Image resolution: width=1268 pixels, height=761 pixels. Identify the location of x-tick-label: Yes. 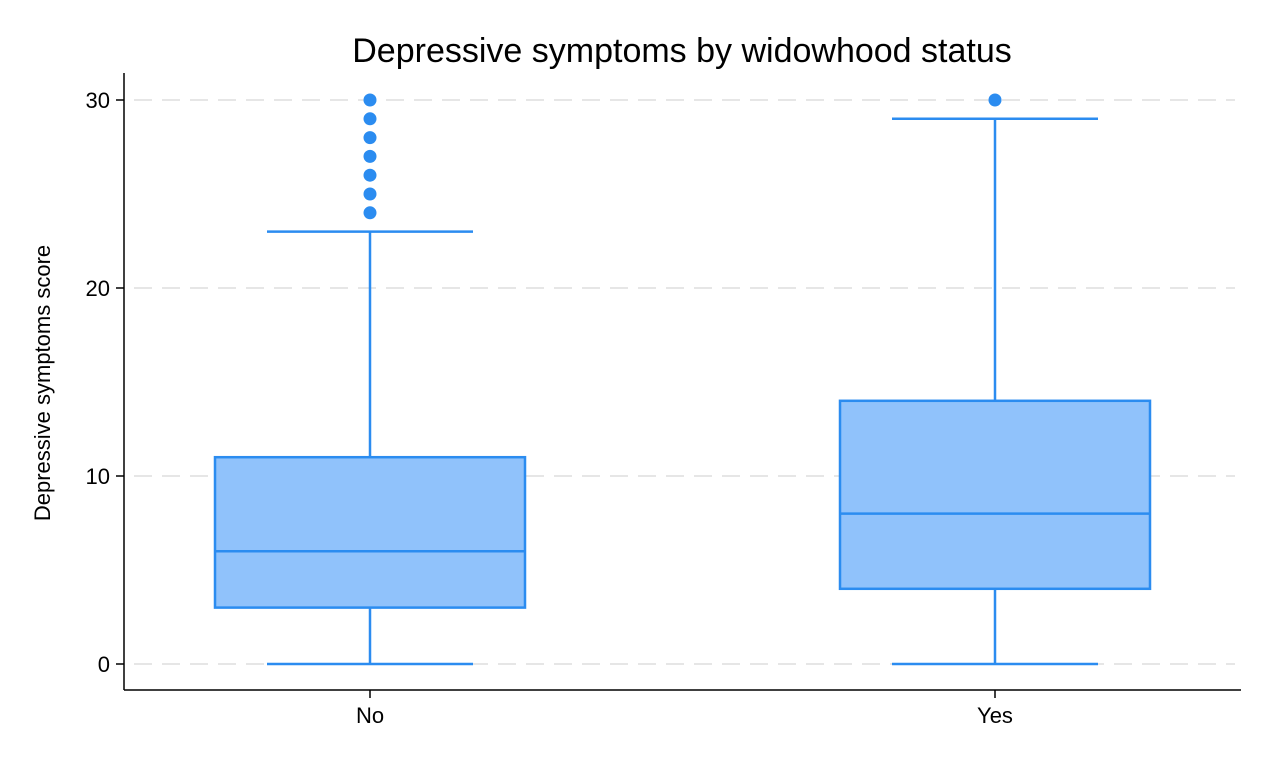
(995, 715).